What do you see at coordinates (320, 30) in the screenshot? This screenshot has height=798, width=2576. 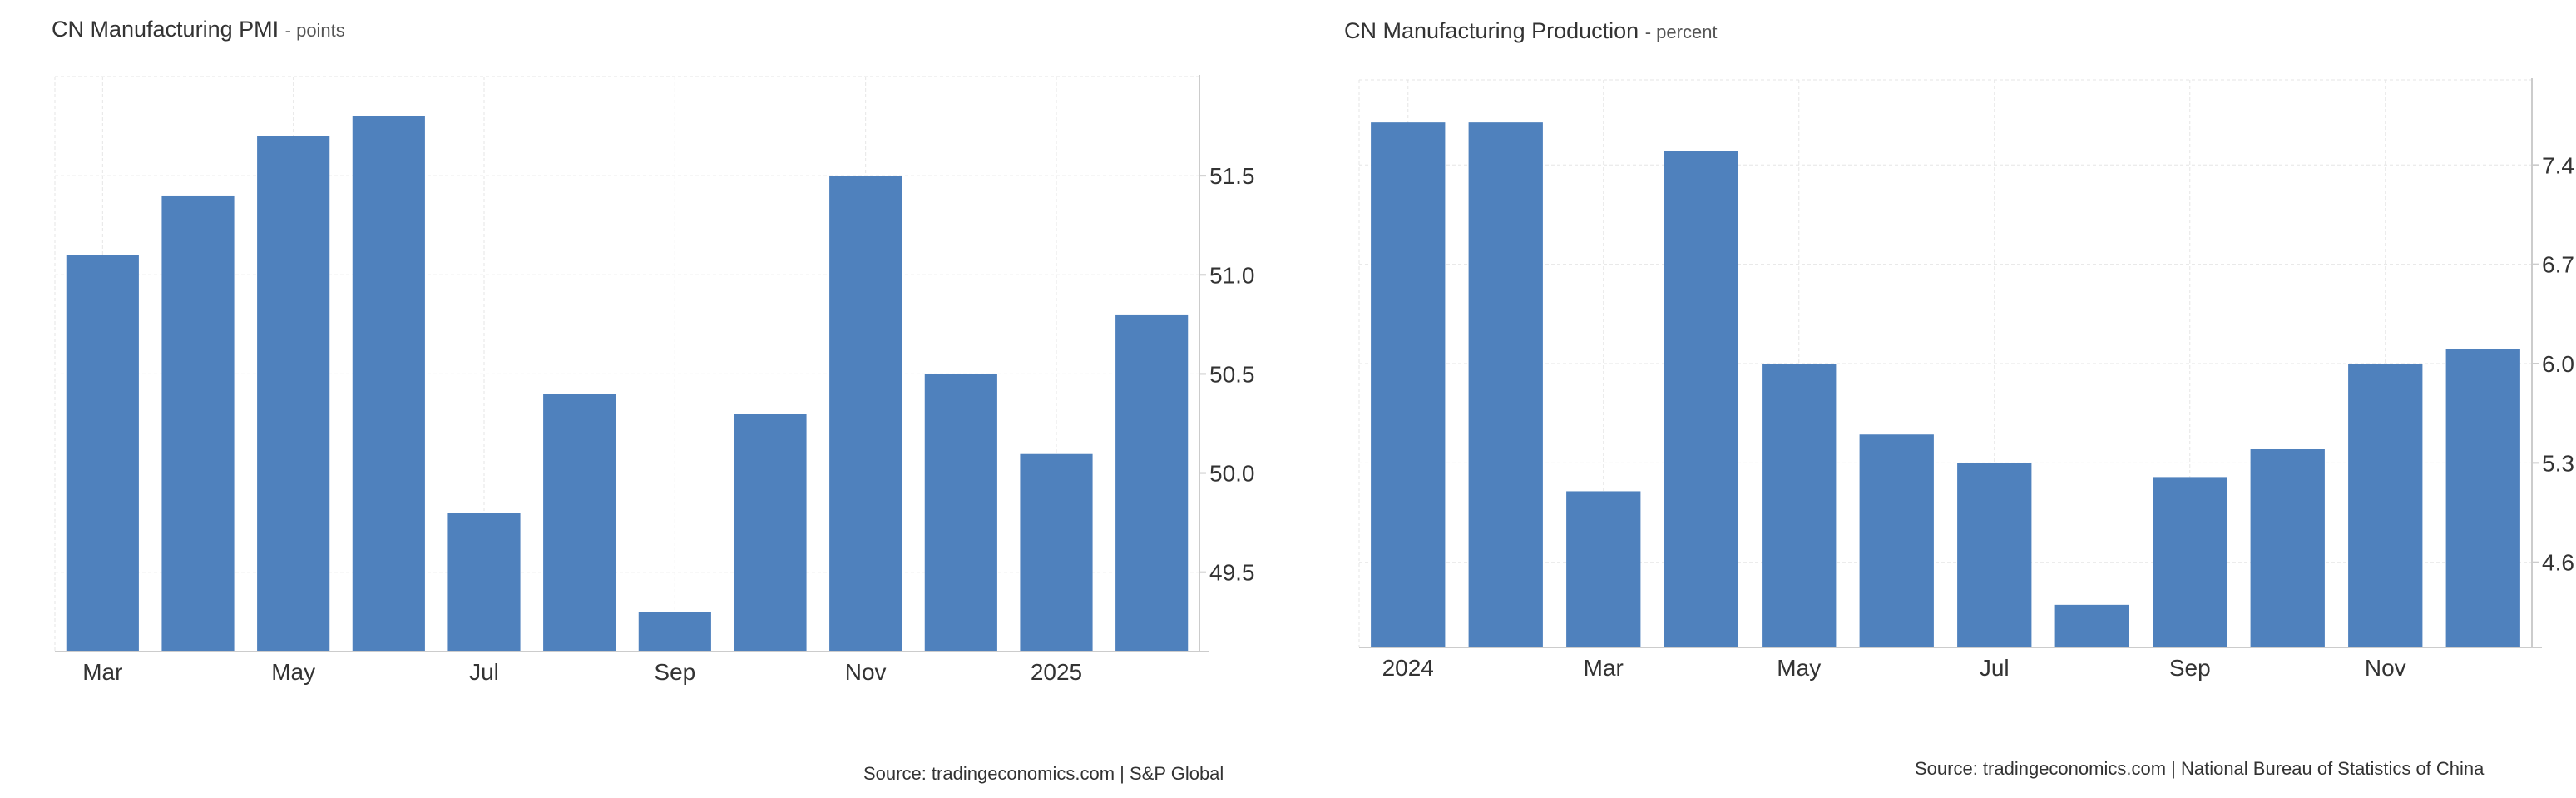 I see `chart-subtitle-text: points` at bounding box center [320, 30].